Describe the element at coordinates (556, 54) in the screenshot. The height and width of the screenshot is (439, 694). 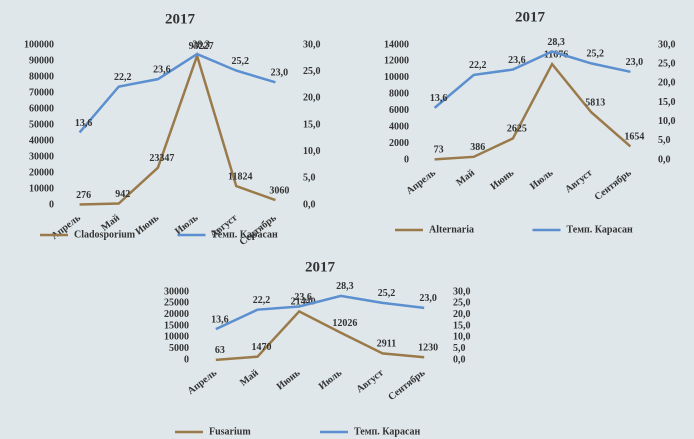
I see `data-label: 11676` at that location.